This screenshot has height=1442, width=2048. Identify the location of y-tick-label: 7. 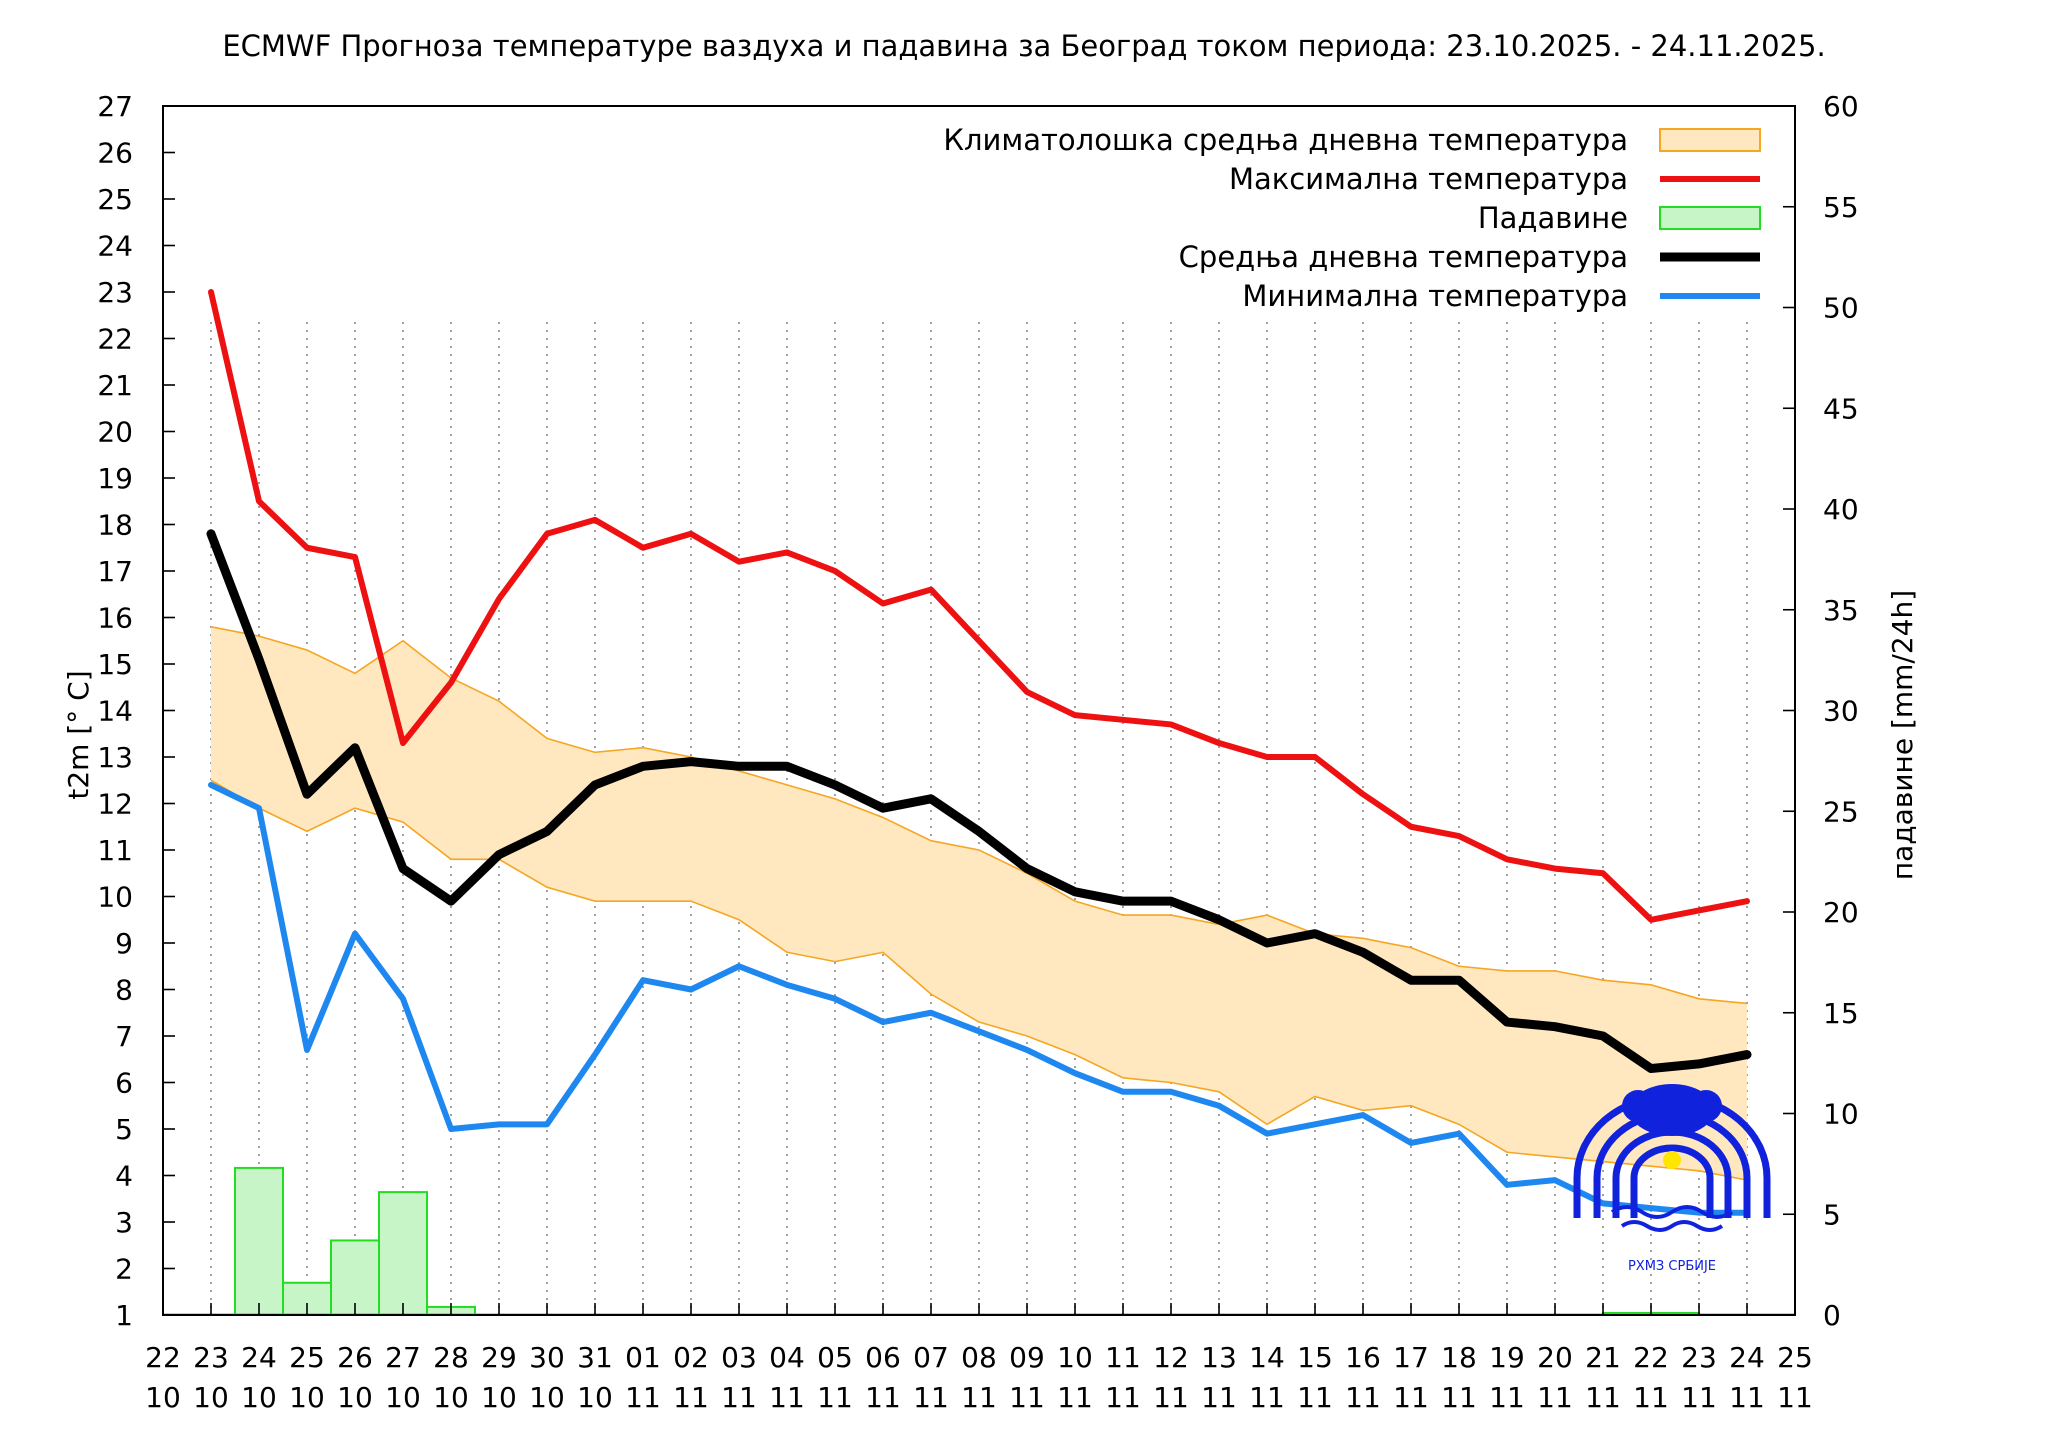
(124, 1036).